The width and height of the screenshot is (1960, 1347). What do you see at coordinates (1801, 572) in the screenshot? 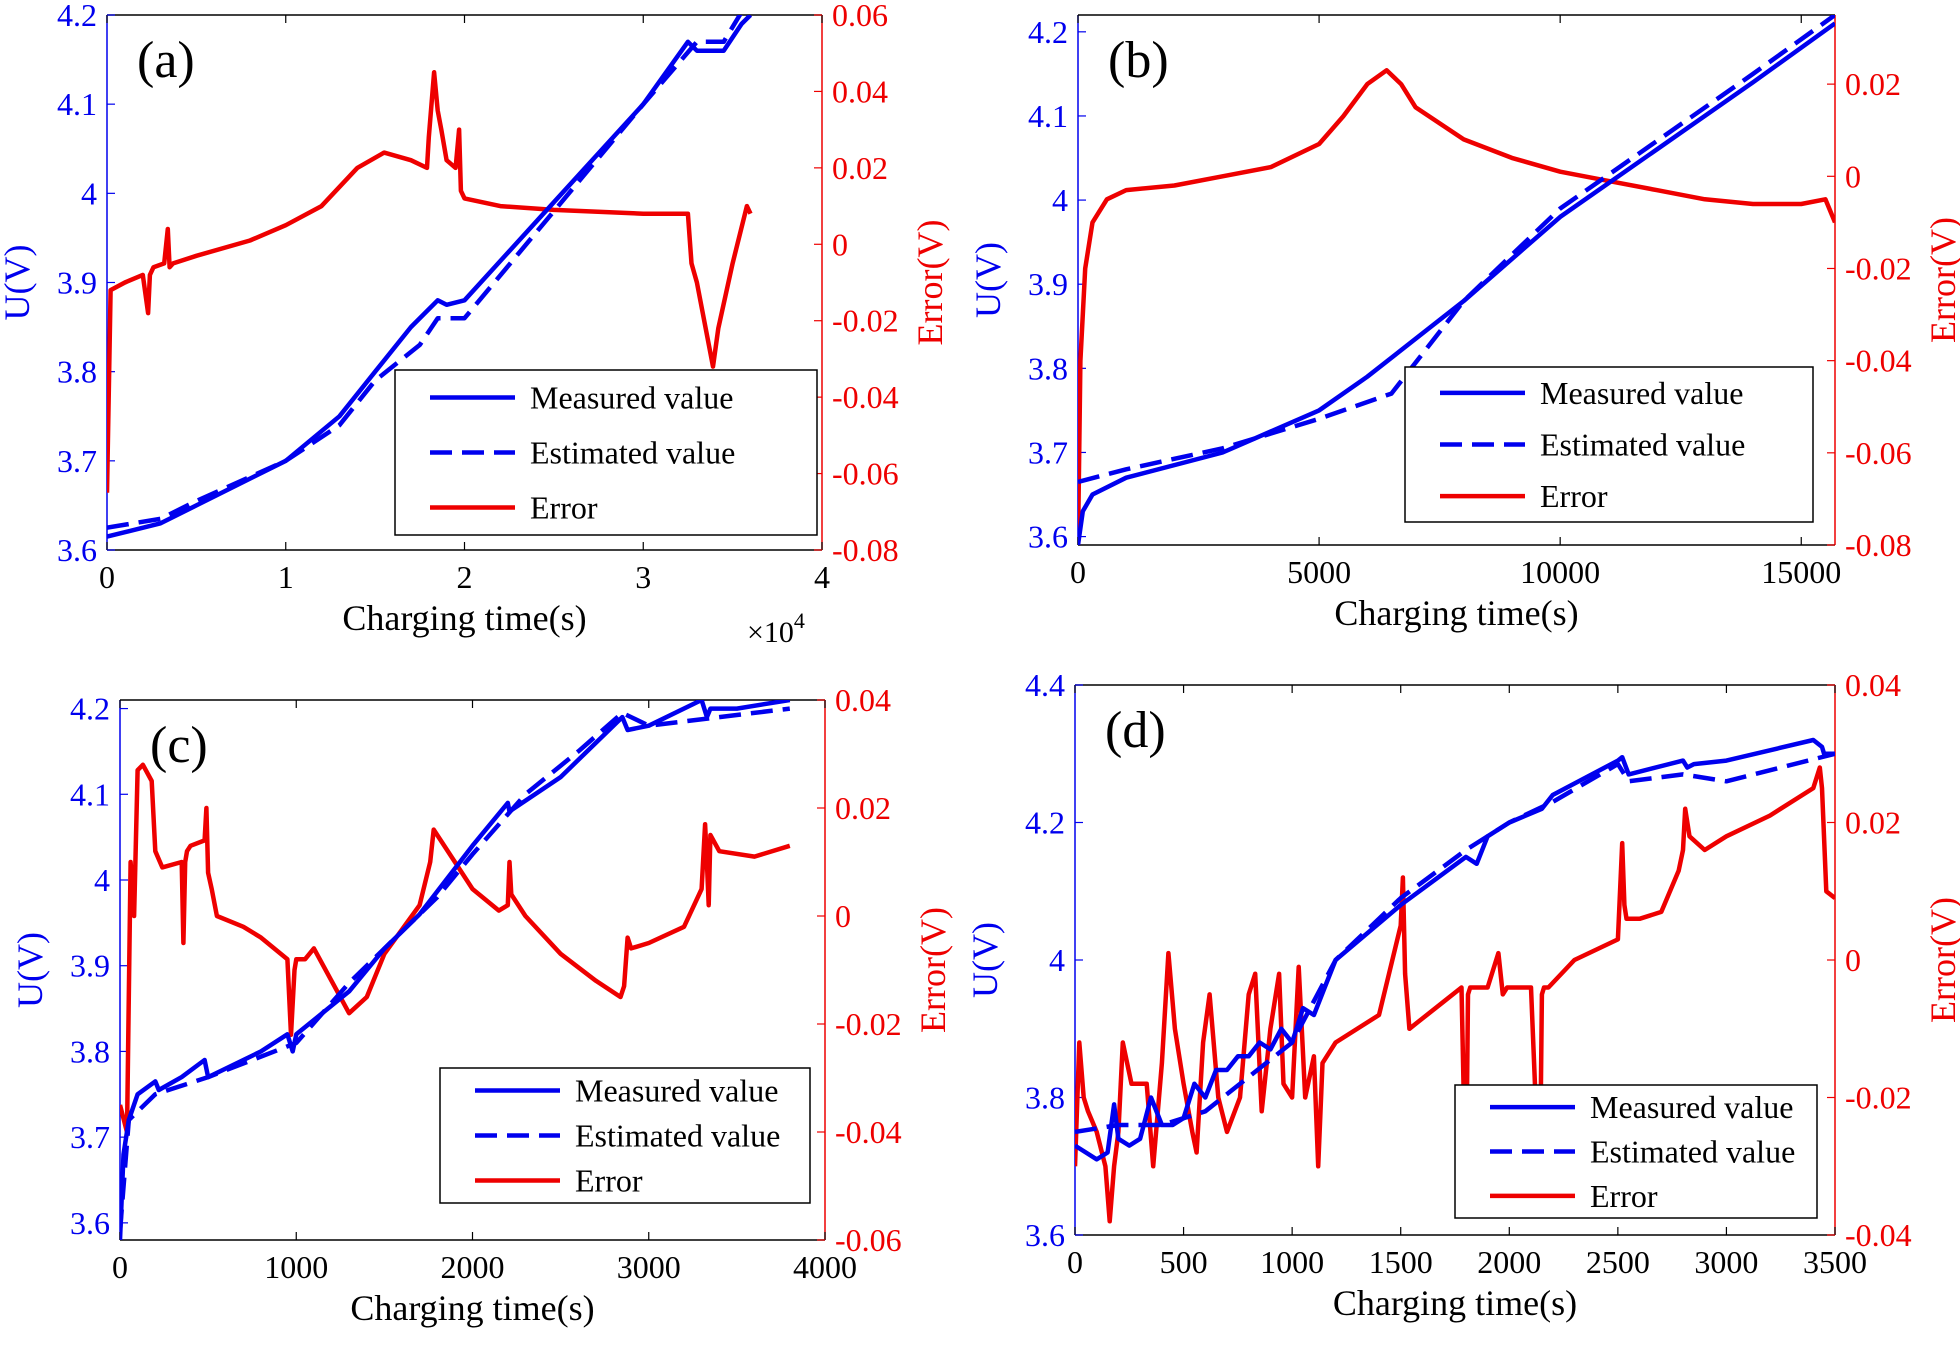
I see `x-tick-label: 15000` at bounding box center [1801, 572].